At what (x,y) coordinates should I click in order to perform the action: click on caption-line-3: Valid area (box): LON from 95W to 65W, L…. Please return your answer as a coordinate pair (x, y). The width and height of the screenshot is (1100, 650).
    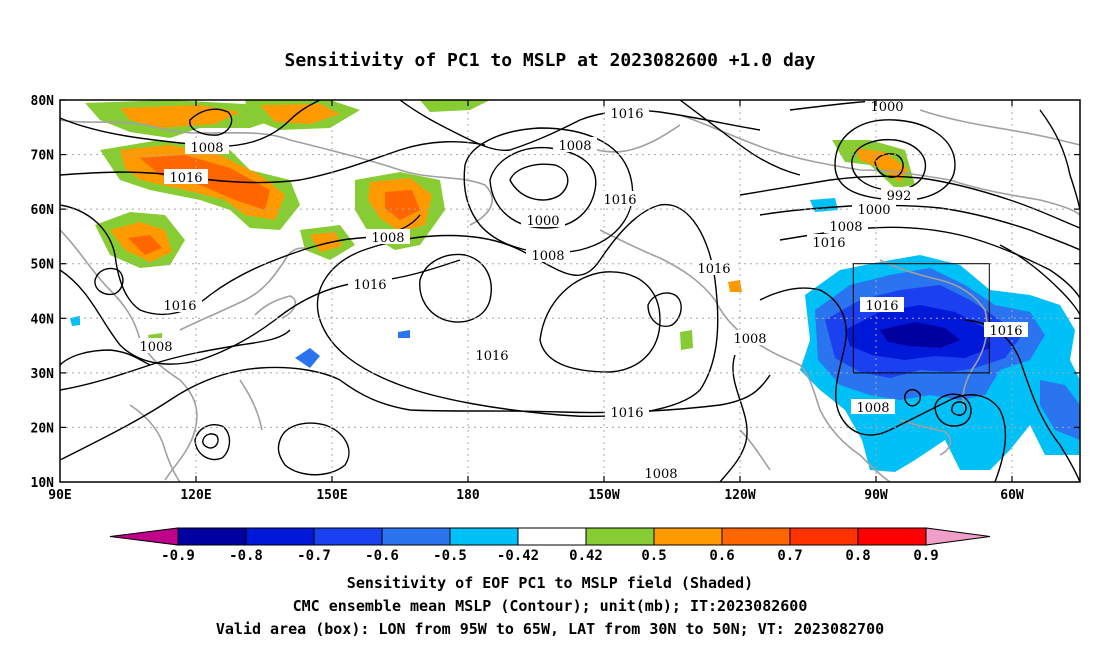
    Looking at the image, I should click on (550, 629).